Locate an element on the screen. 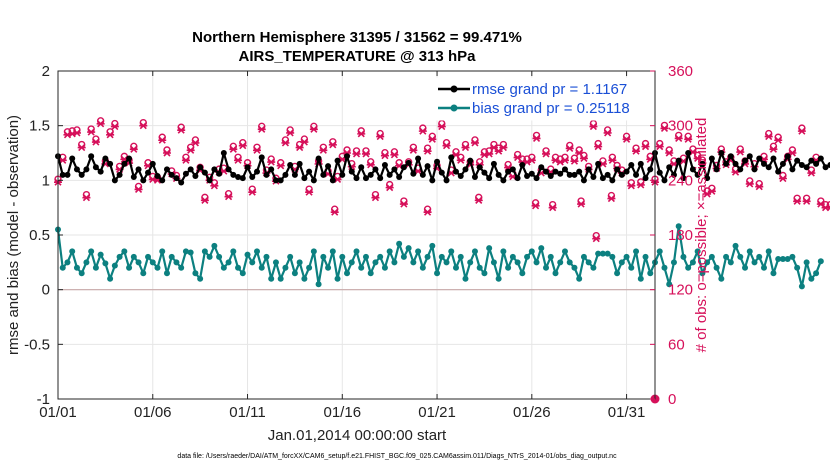 The height and width of the screenshot is (470, 830). x-tick-label-5: 01/26 is located at coordinates (532, 412).